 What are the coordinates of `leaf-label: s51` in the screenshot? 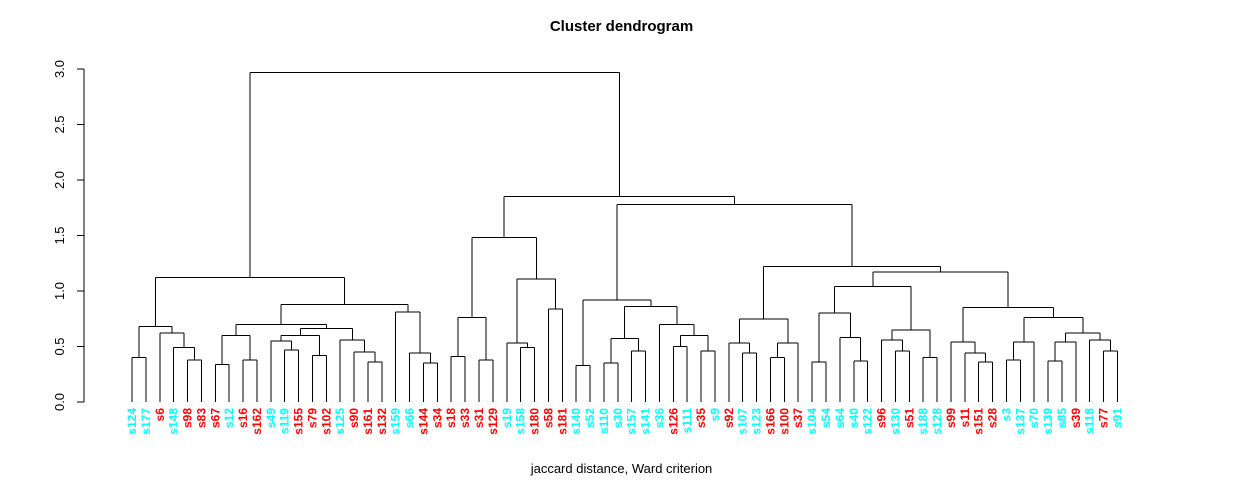 It's located at (909, 418).